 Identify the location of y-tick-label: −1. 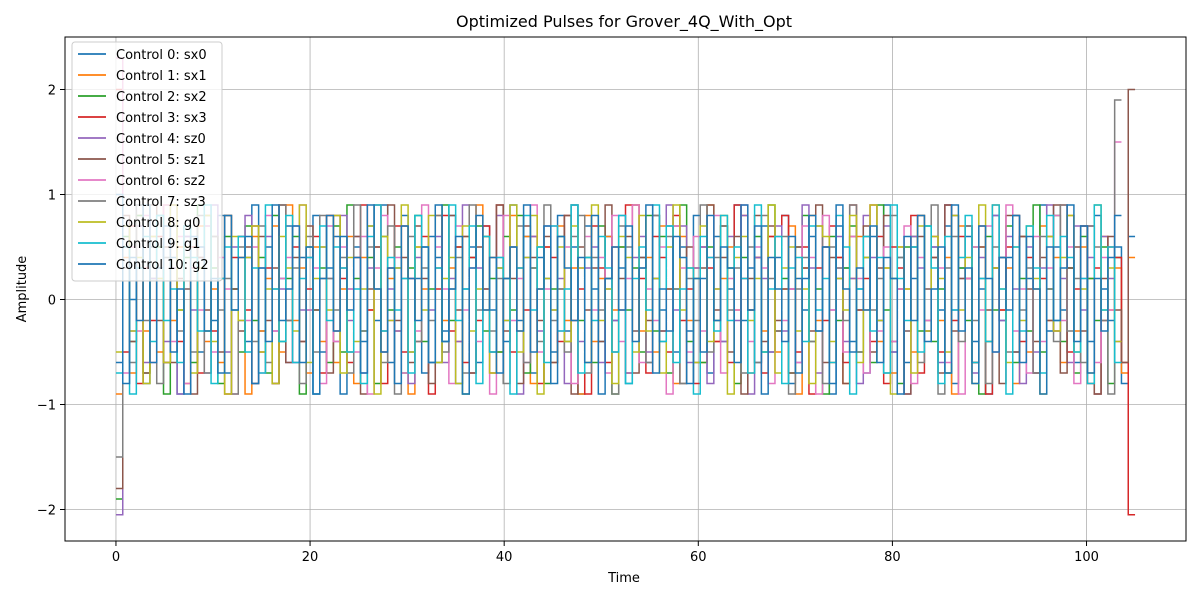
(46, 406).